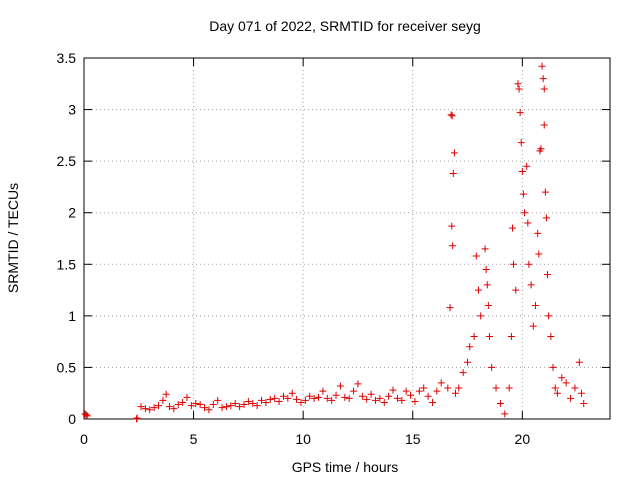  What do you see at coordinates (84, 439) in the screenshot?
I see `x-tick-label: 0` at bounding box center [84, 439].